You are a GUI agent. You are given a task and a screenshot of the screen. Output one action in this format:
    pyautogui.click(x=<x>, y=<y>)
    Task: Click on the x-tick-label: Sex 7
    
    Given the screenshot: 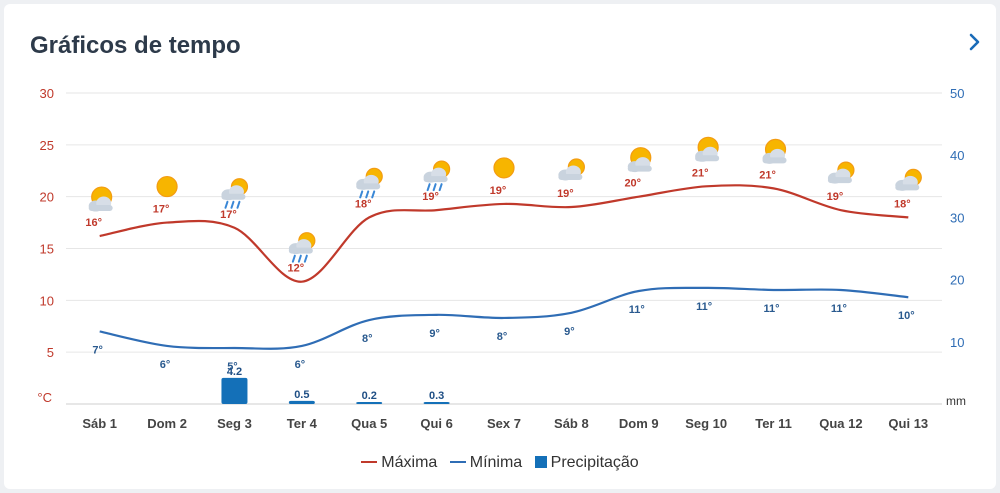 What is the action you would take?
    pyautogui.click(x=504, y=423)
    